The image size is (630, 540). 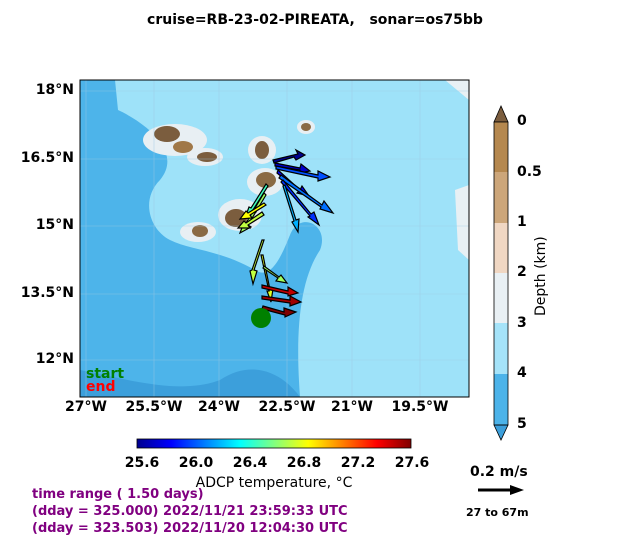 What do you see at coordinates (219, 407) in the screenshot?
I see `lon-tick-24: 24°W` at bounding box center [219, 407].